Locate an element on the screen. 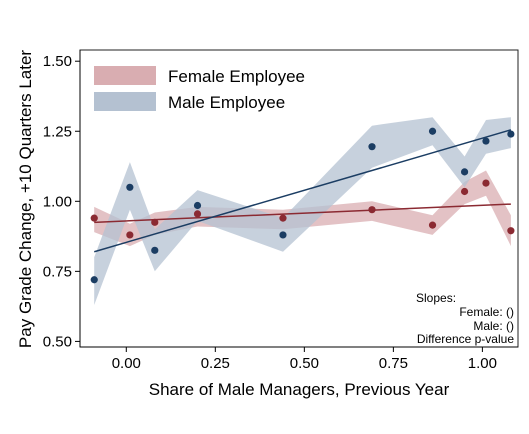 The height and width of the screenshot is (434, 529). legend-label-male: Male Employee is located at coordinates (226, 102).